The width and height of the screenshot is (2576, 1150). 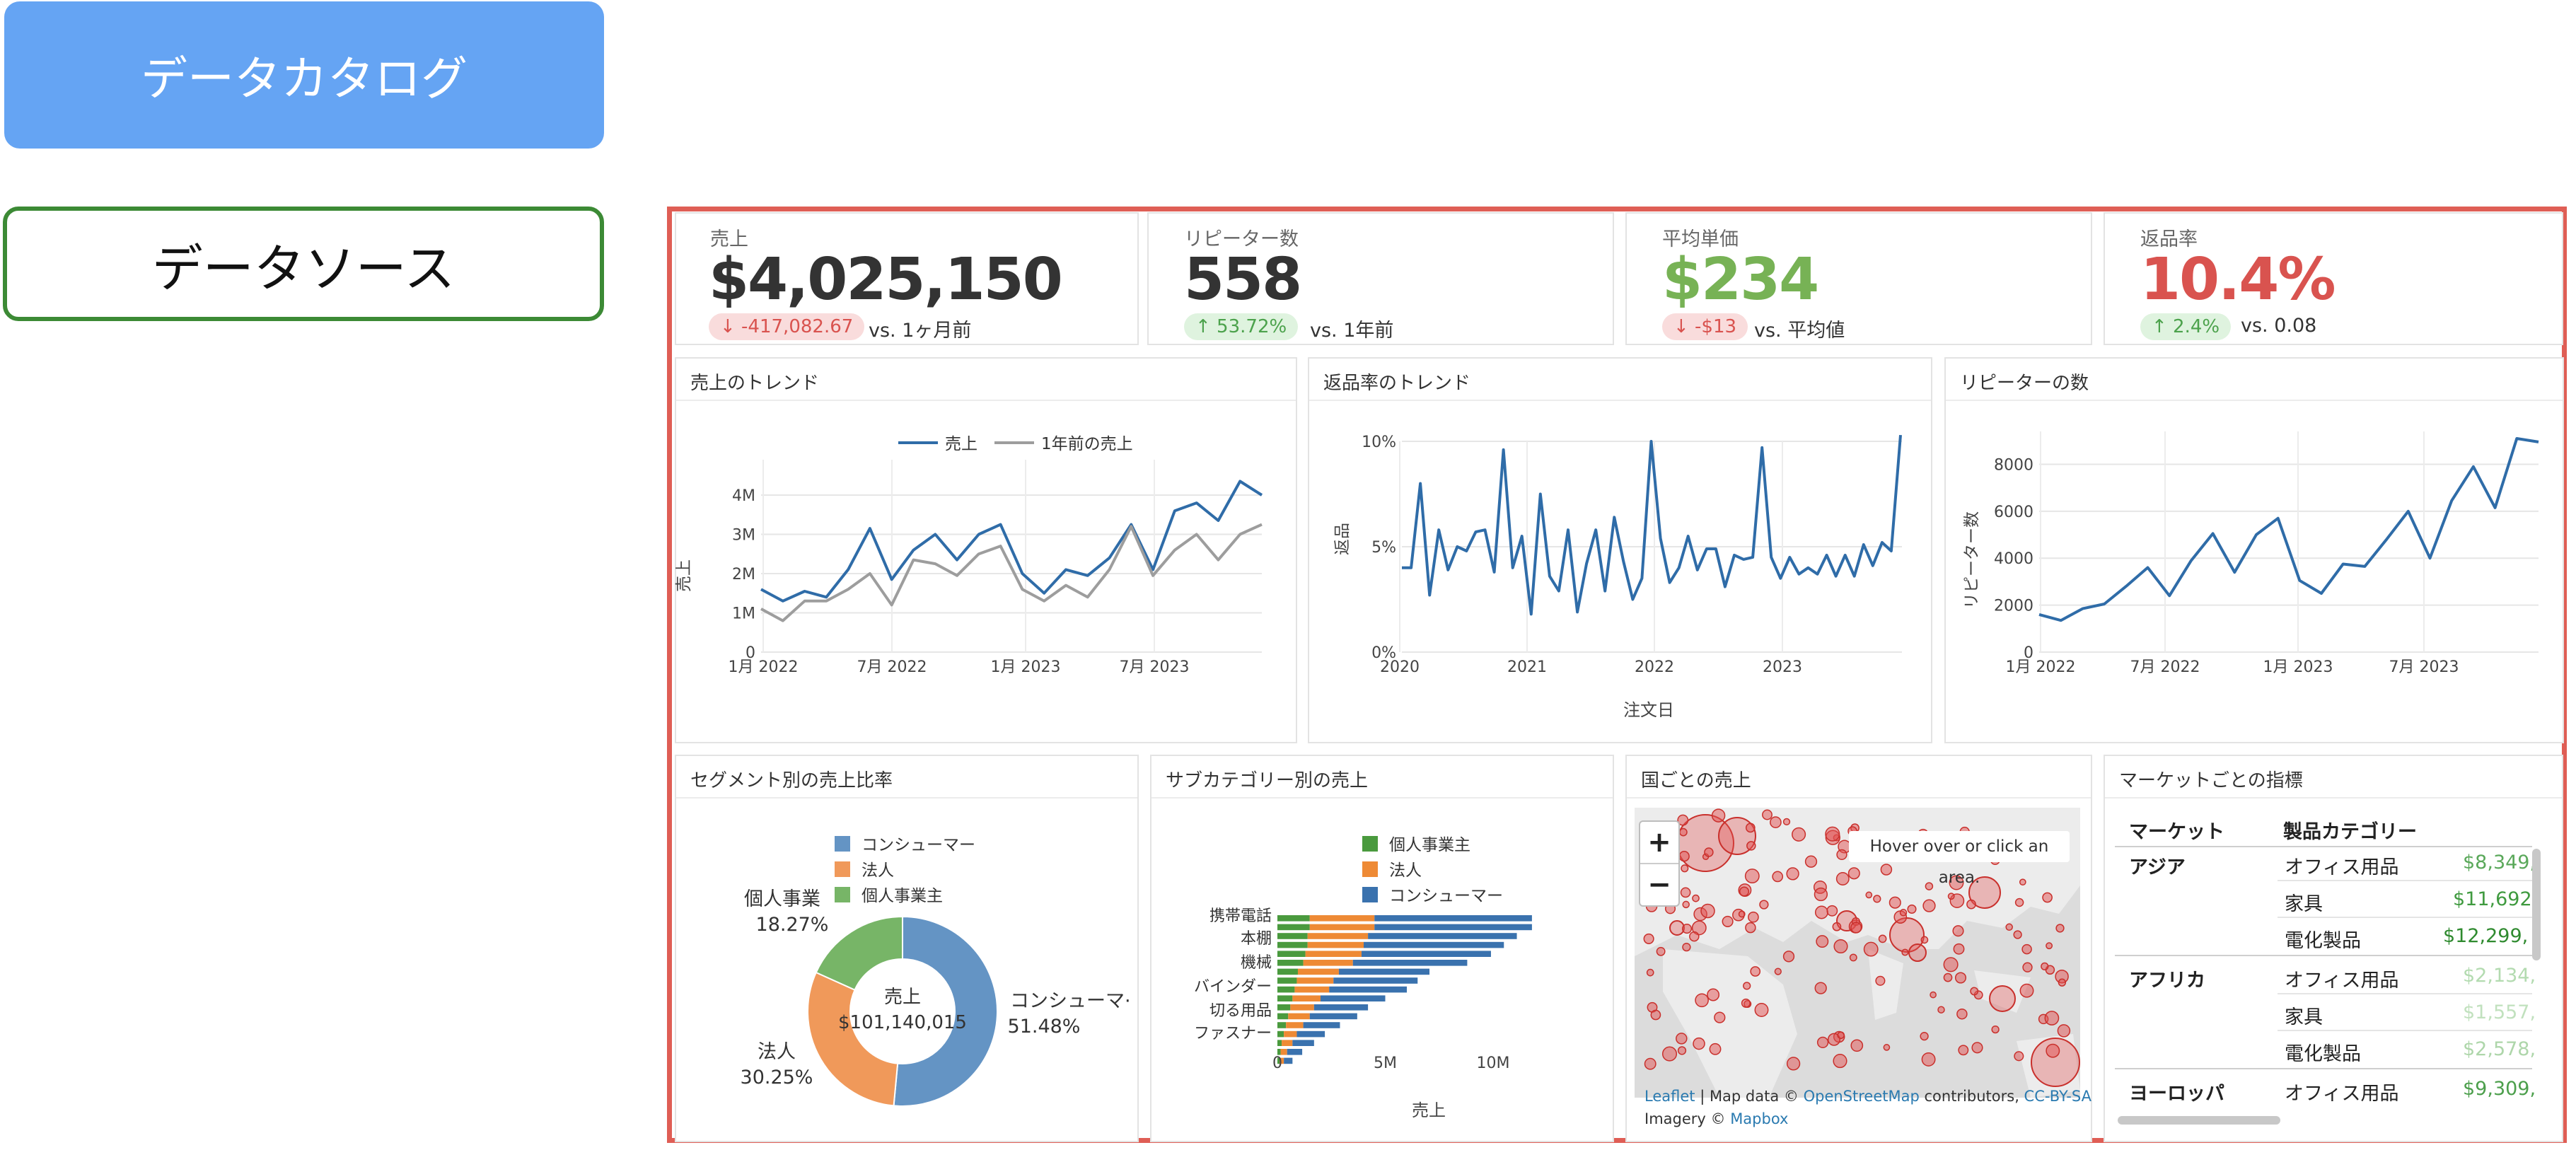 I want to click on zoom-out-button: −, so click(x=1659, y=885).